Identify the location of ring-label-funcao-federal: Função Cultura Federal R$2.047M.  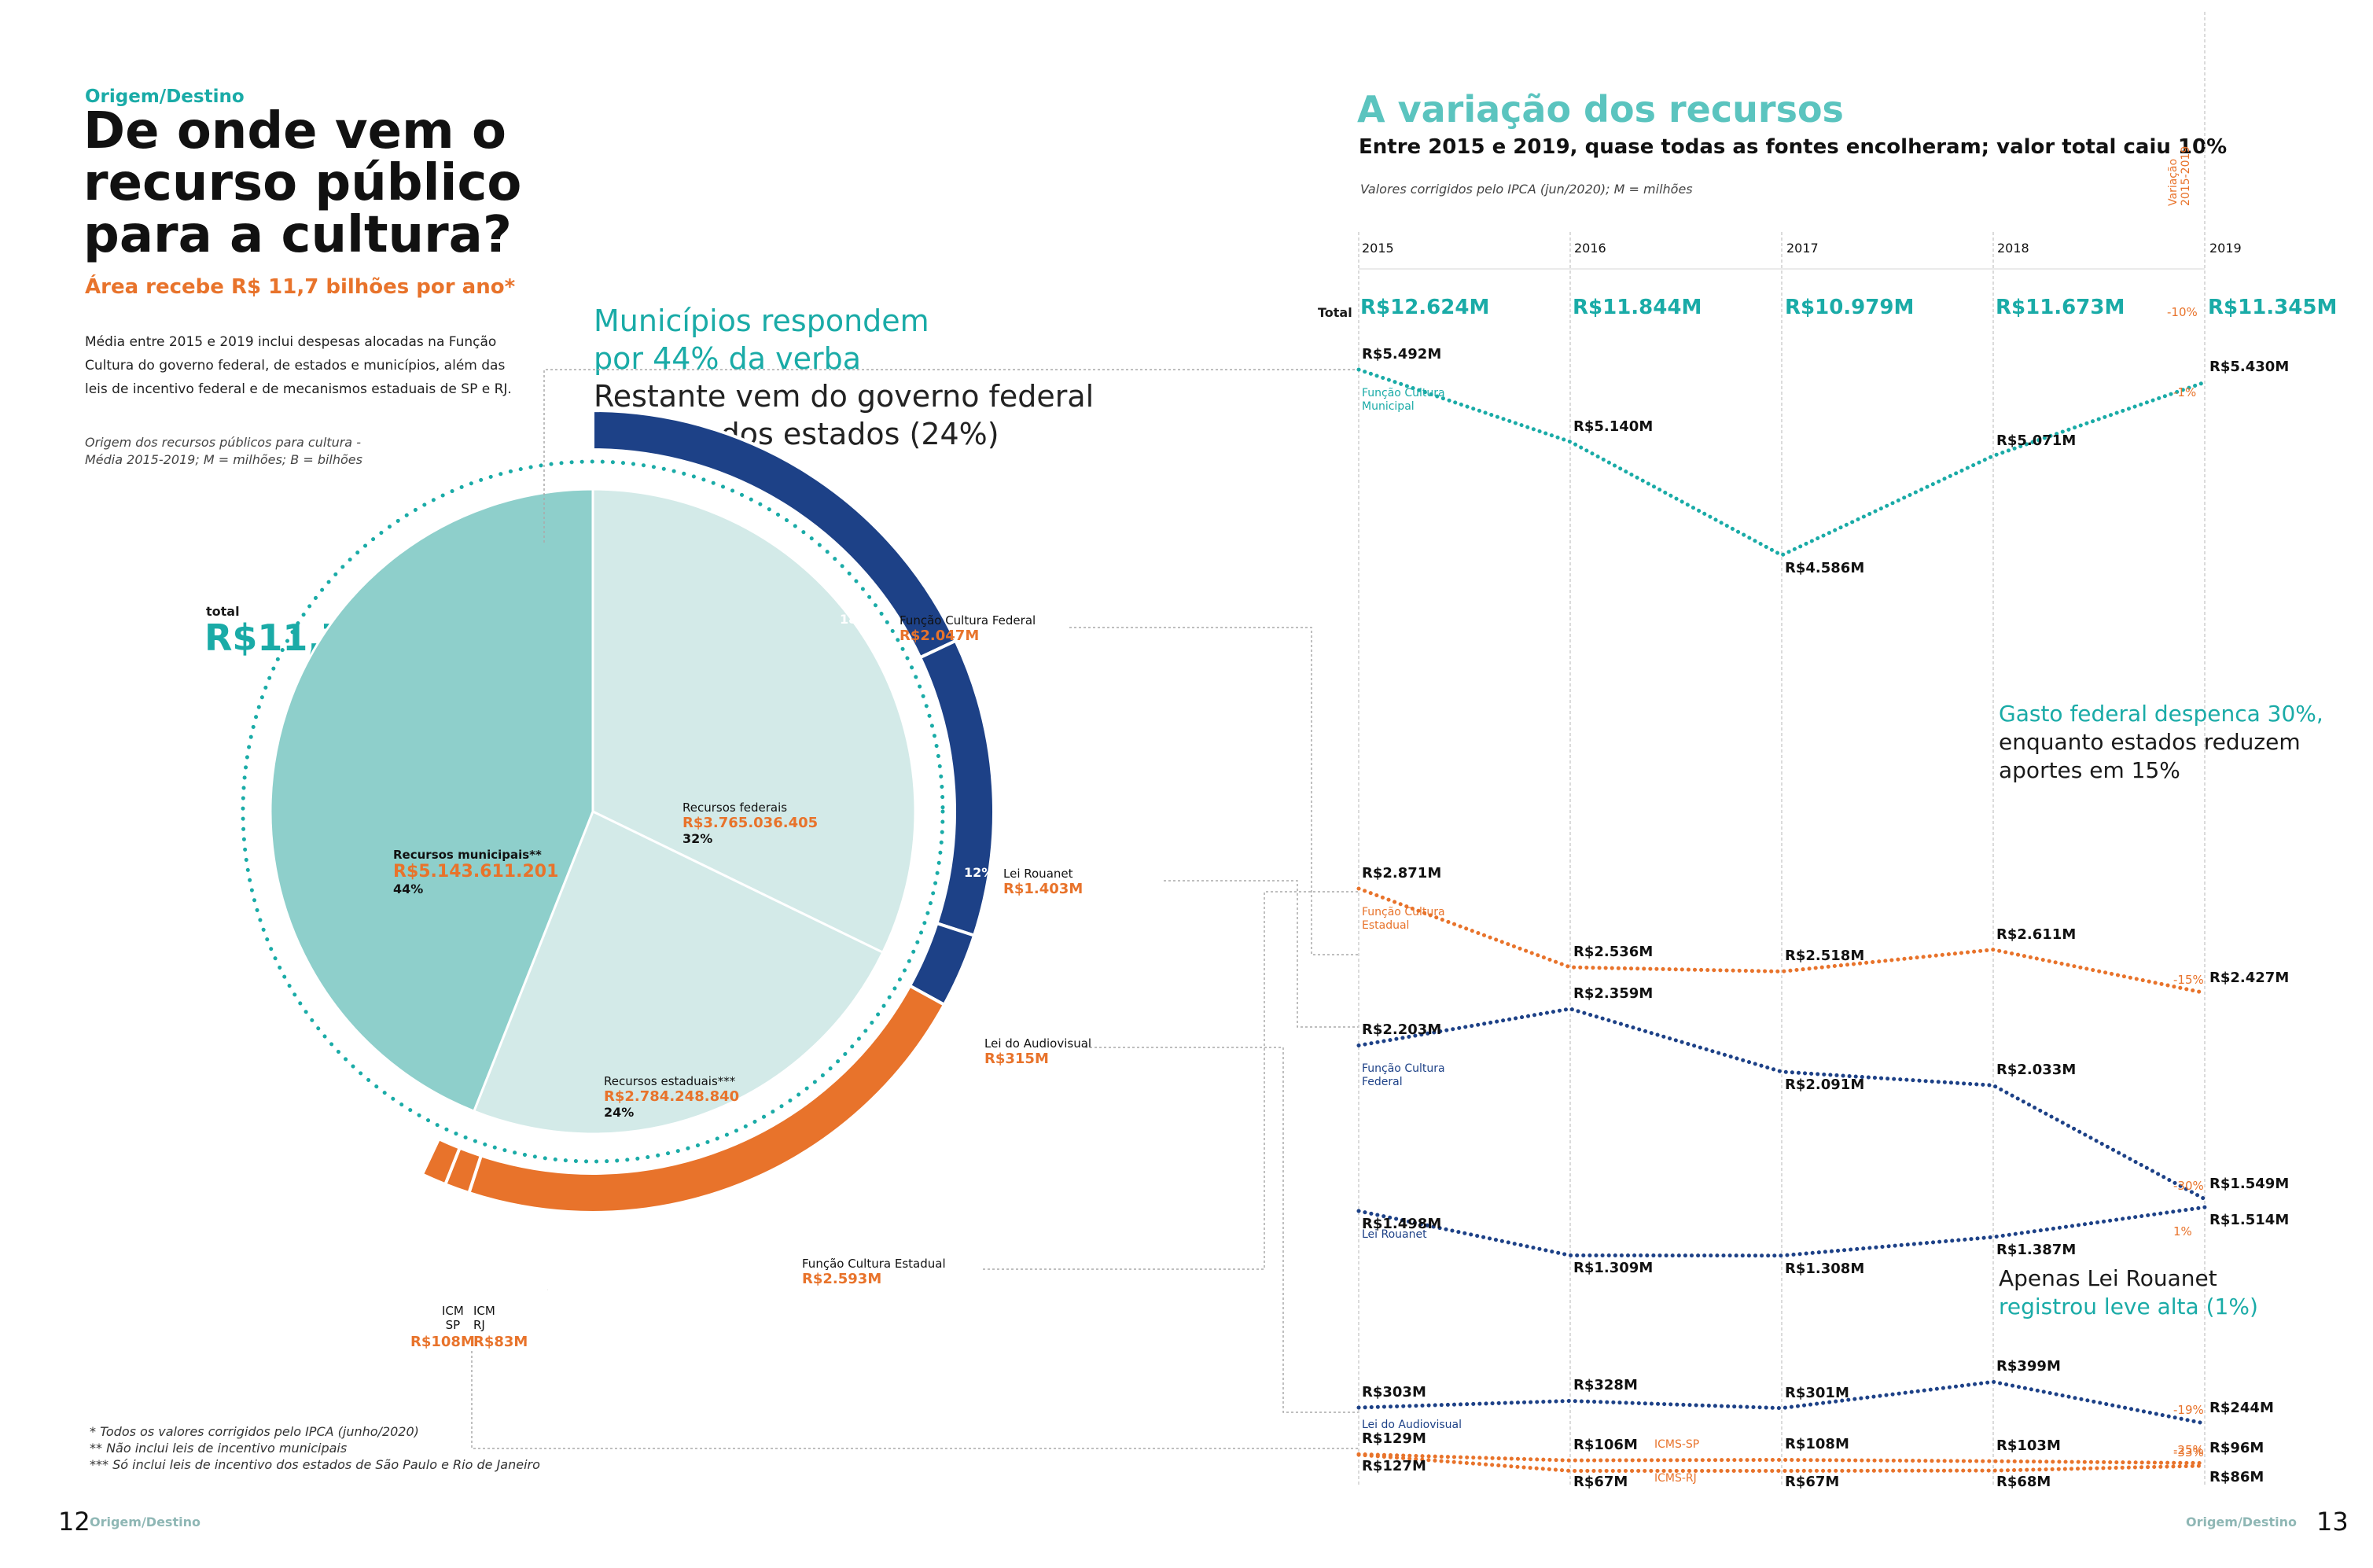
(968, 628).